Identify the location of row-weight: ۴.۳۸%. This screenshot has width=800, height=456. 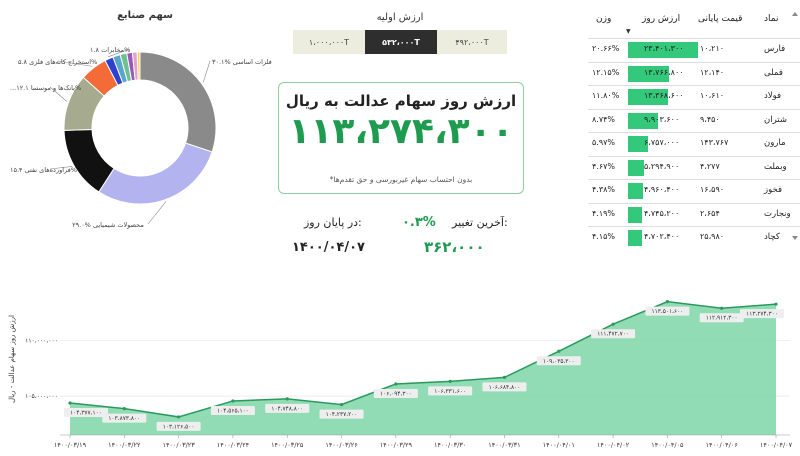
(604, 189).